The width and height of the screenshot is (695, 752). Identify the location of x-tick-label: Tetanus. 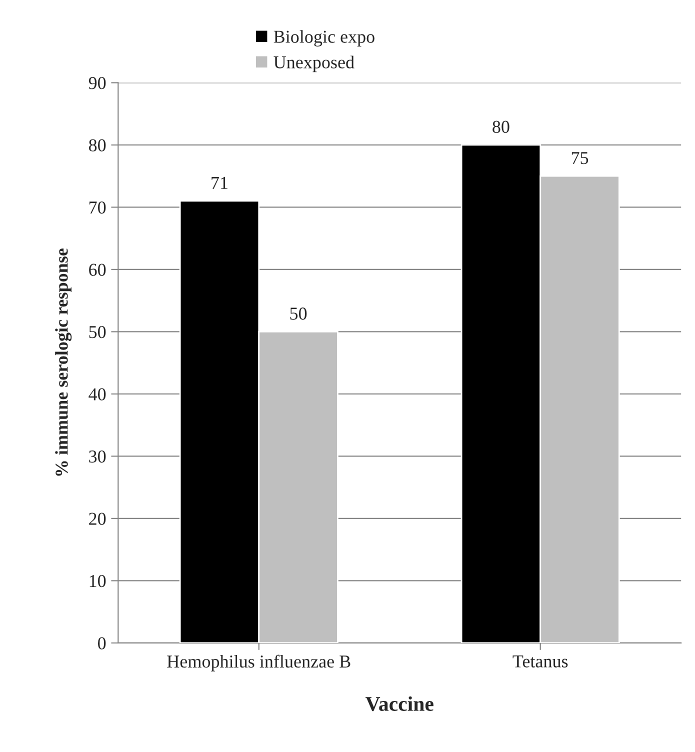
(540, 661).